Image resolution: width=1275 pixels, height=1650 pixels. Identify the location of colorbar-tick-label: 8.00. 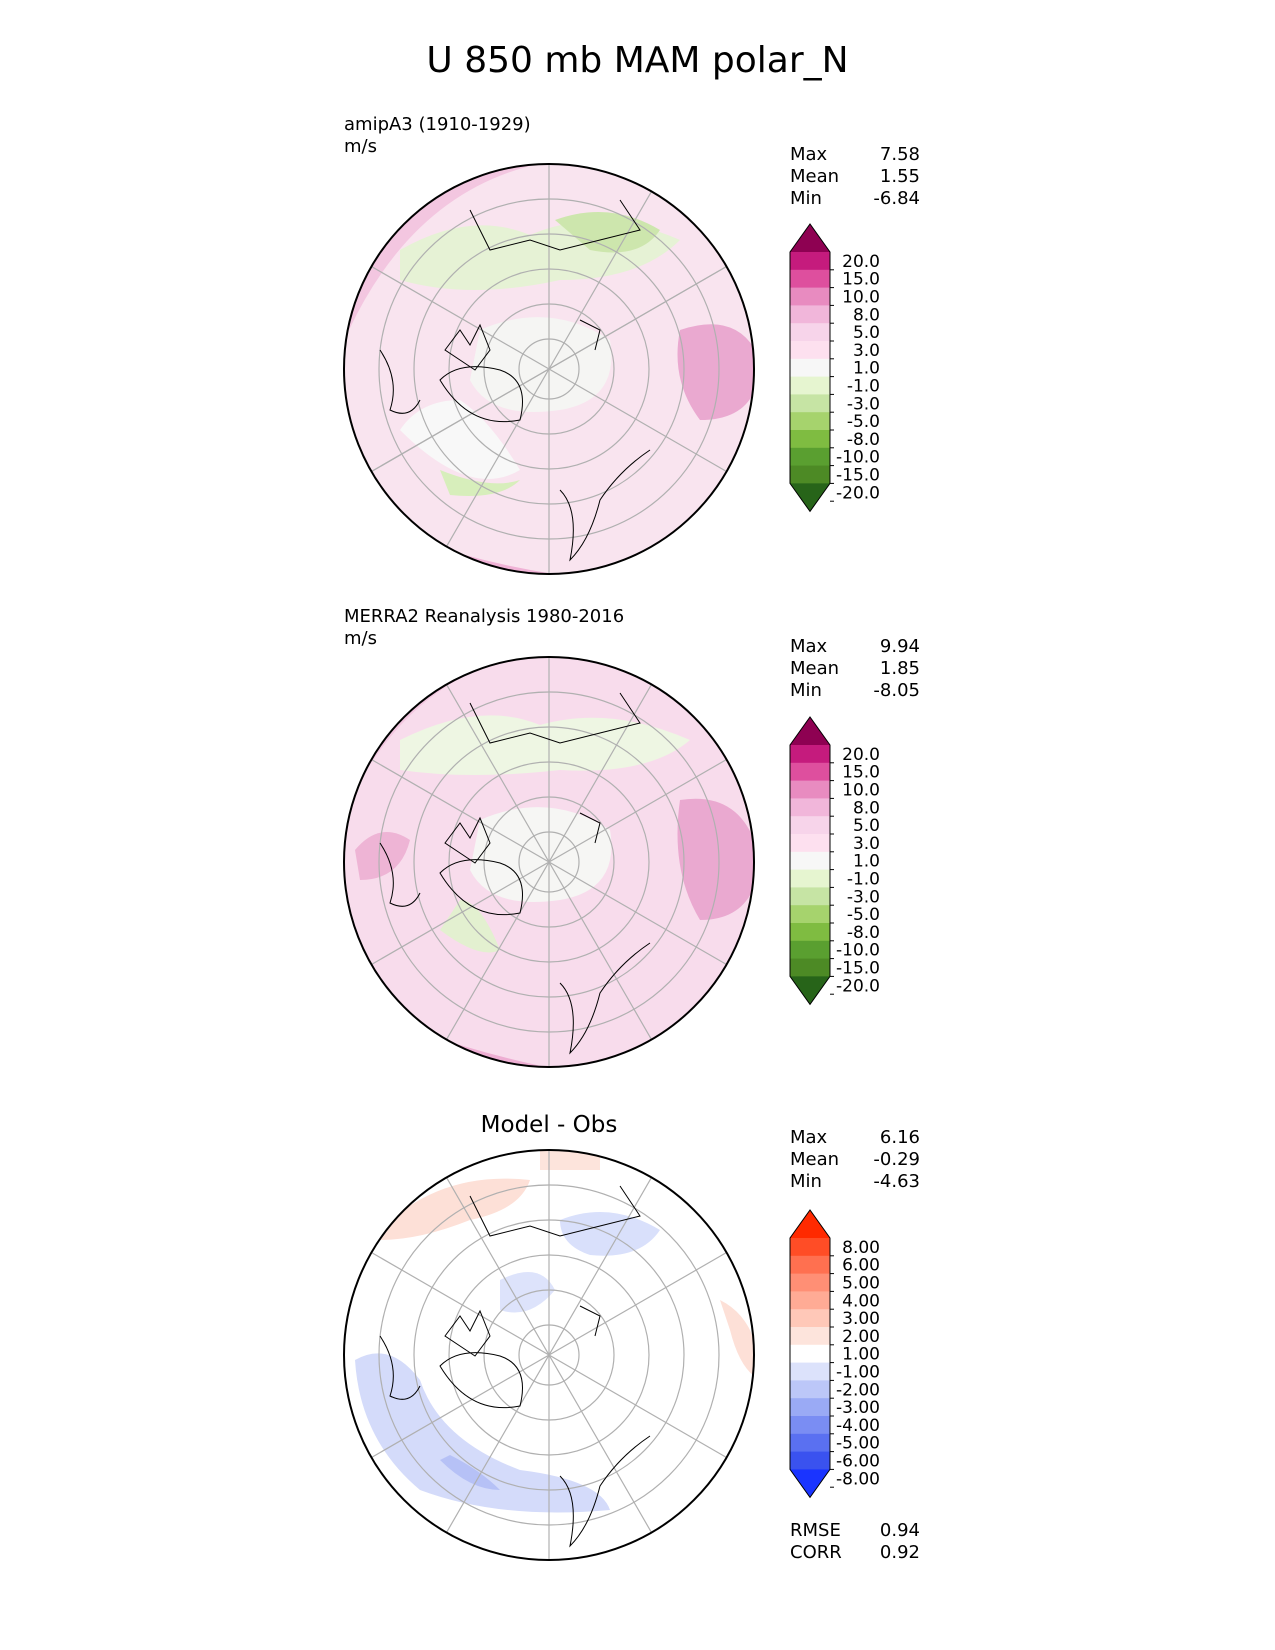
(861, 1248).